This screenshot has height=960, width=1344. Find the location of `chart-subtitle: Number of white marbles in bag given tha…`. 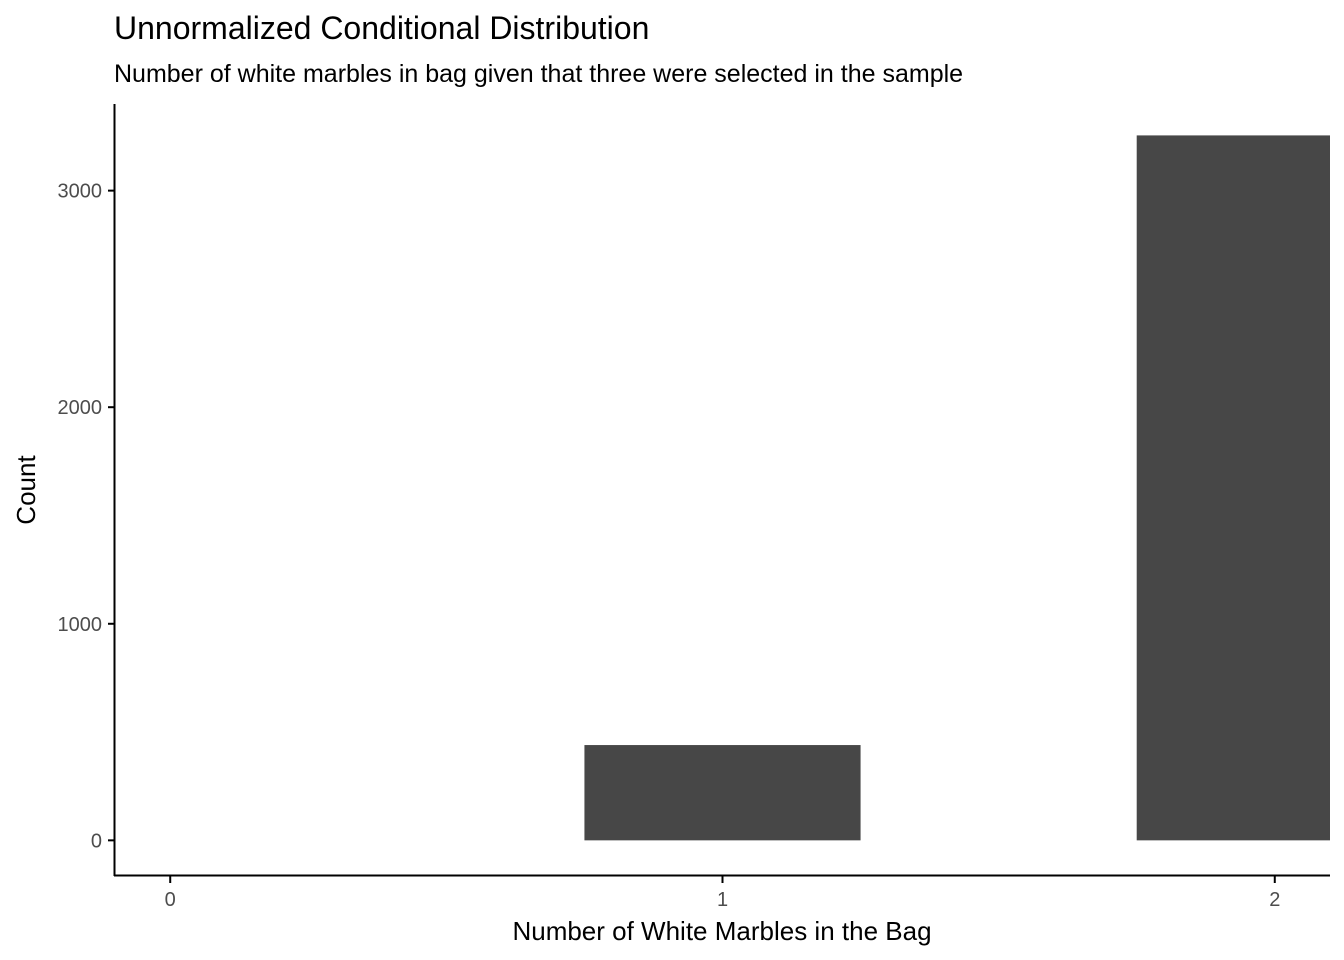

chart-subtitle: Number of white marbles in bag given tha… is located at coordinates (538, 74).